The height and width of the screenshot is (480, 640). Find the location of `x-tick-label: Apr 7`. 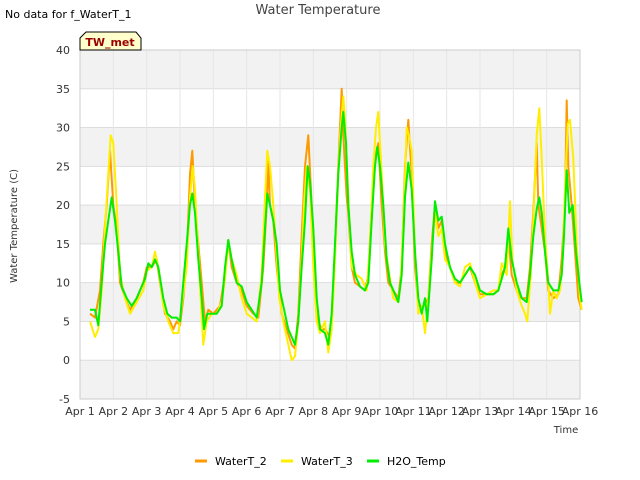

x-tick-label: Apr 7 is located at coordinates (280, 411).